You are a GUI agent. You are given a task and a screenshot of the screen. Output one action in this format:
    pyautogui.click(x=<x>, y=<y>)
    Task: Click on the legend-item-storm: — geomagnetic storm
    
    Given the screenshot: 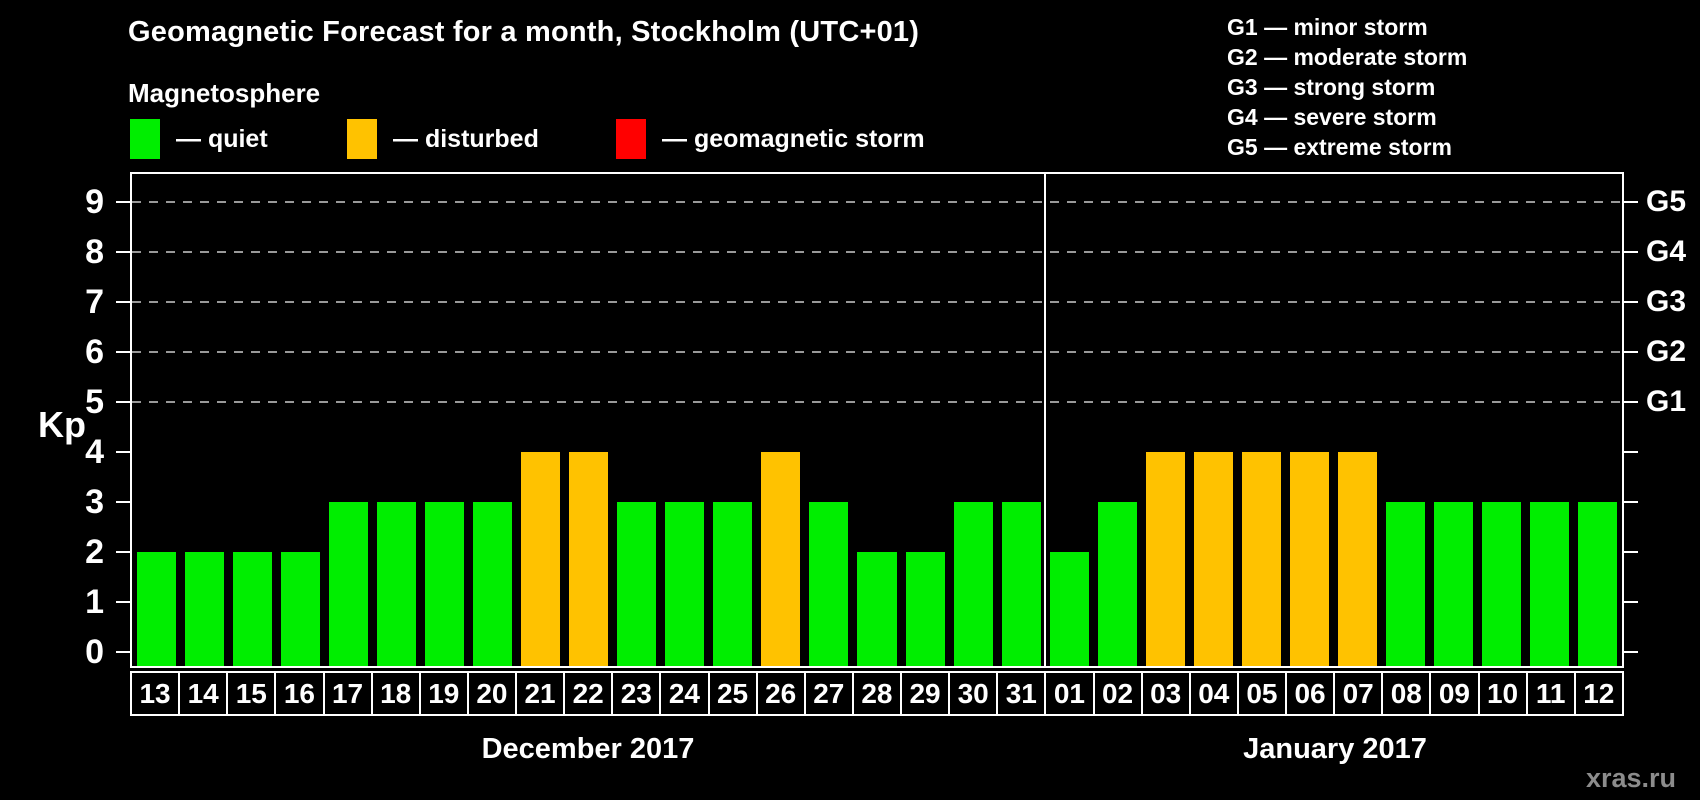 What is the action you would take?
    pyautogui.click(x=770, y=139)
    